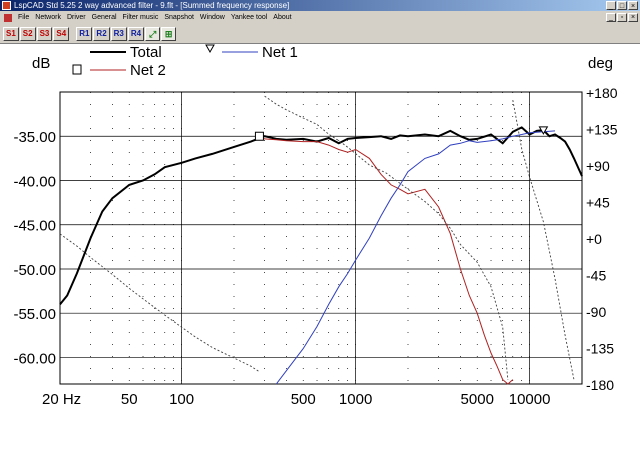 Image resolution: width=640 pixels, height=465 pixels. I want to click on document-icon, so click(8, 18).